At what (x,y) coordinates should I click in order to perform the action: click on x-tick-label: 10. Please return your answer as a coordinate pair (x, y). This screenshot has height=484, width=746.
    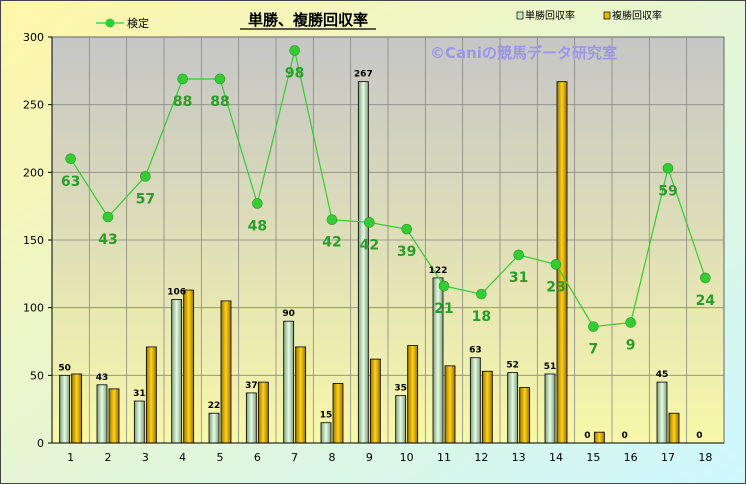
    Looking at the image, I should click on (407, 457).